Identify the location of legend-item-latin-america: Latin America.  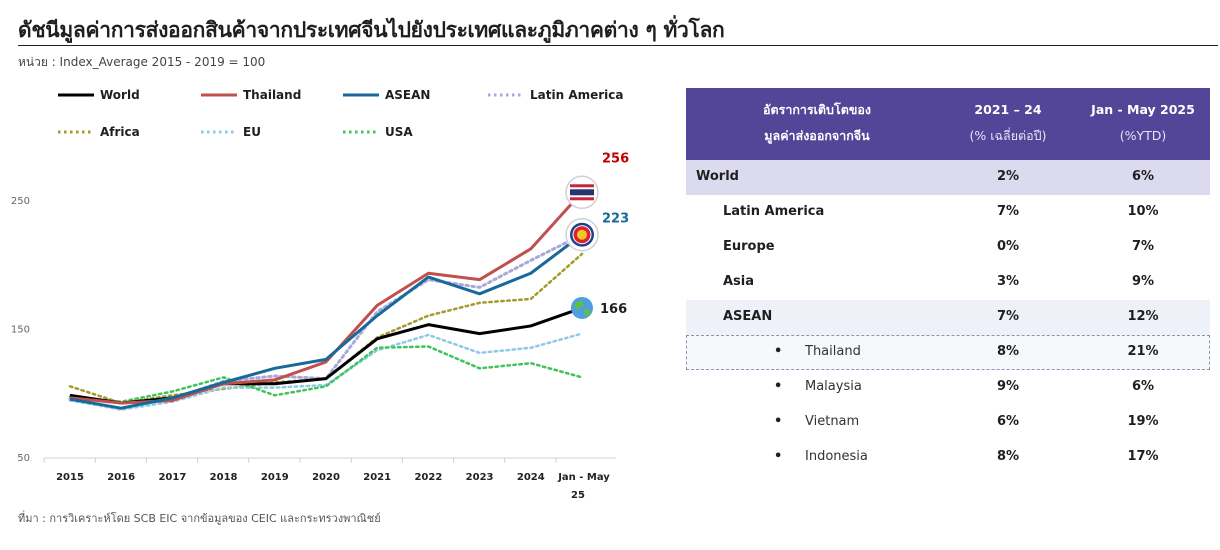
(555, 95).